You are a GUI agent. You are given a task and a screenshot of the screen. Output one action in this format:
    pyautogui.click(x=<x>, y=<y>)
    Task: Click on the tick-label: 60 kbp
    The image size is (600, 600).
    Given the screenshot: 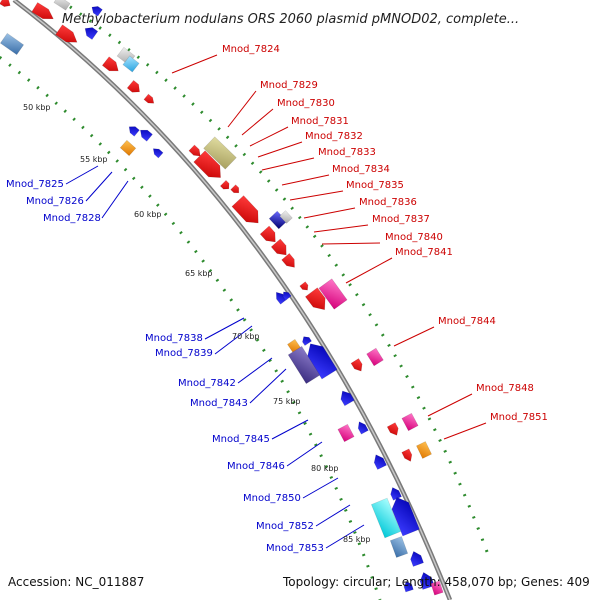 What is the action you would take?
    pyautogui.click(x=148, y=214)
    